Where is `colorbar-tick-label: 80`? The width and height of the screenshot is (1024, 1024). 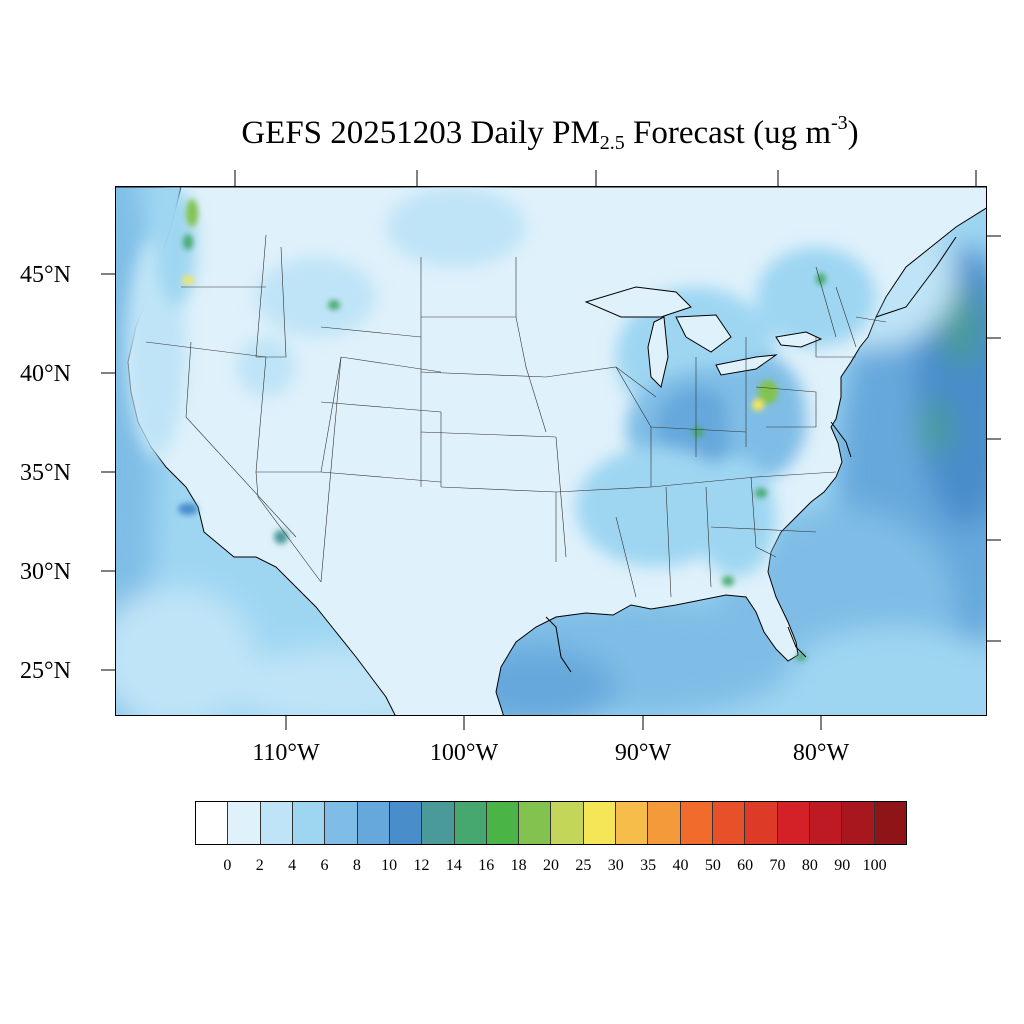
colorbar-tick-label: 80 is located at coordinates (809, 865).